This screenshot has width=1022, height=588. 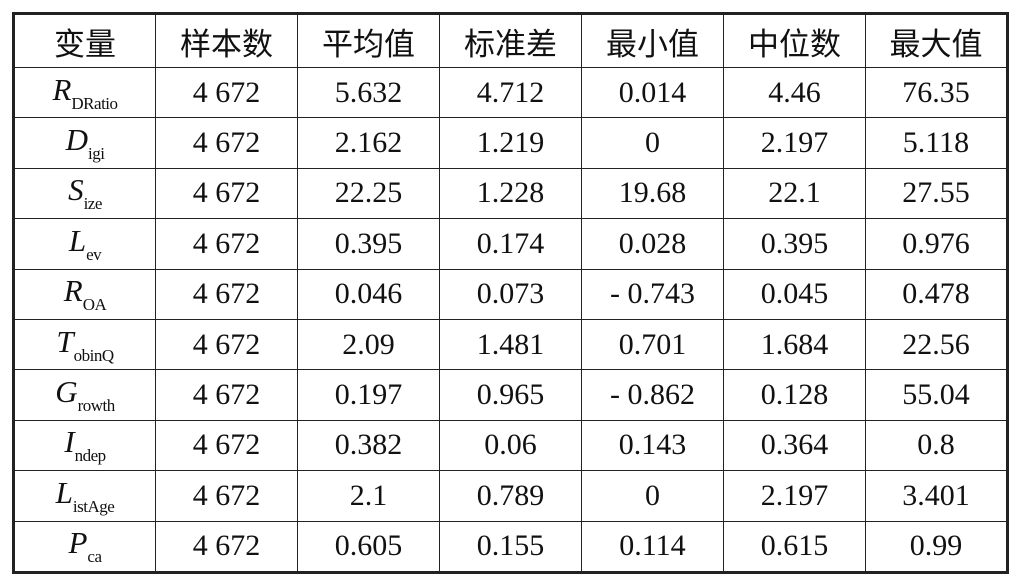 I want to click on table-row: Pca 4 672 0.605 0.155 0.114 0.615 0.99, so click(x=510, y=546).